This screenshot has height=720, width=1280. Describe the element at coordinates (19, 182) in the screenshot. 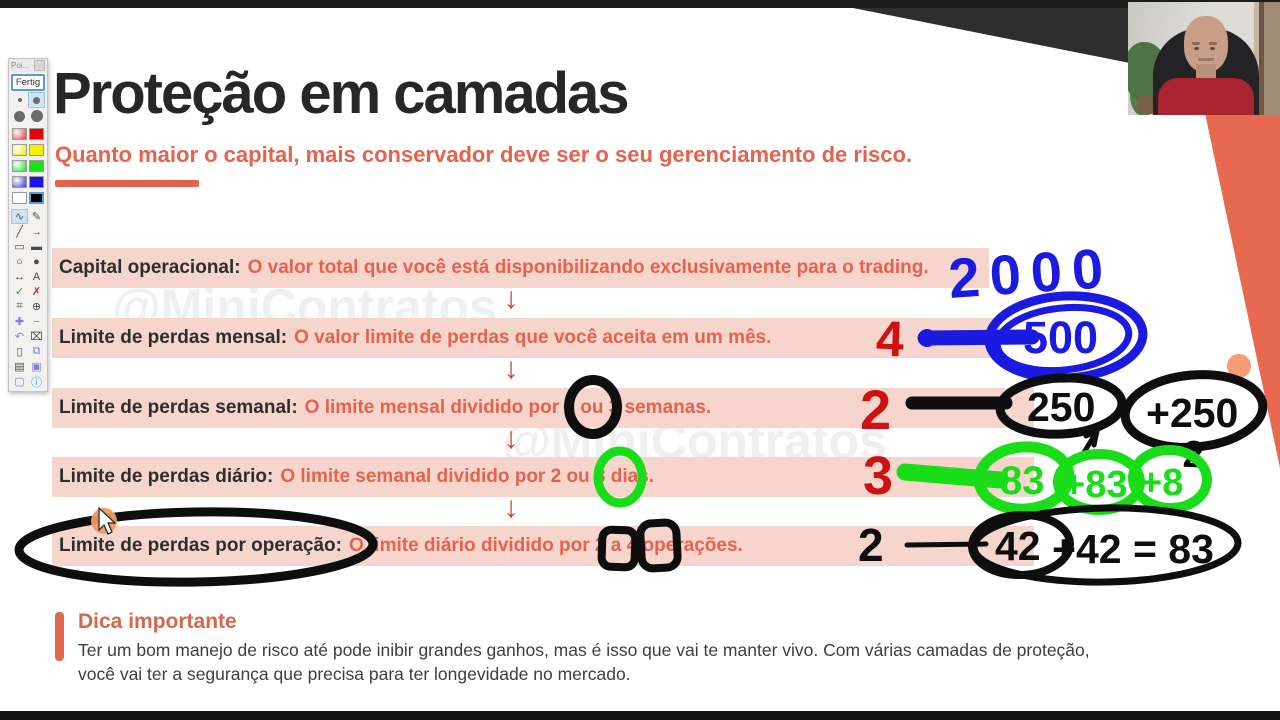

I see `swatch-blue-soft` at that location.